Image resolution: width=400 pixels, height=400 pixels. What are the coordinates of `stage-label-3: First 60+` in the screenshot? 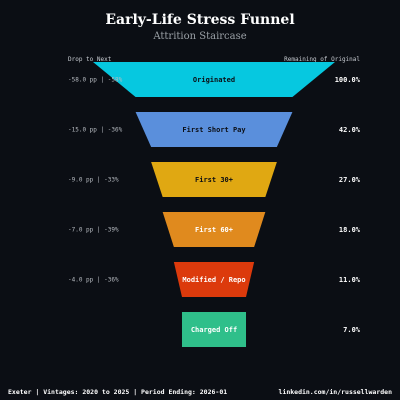 It's located at (214, 230).